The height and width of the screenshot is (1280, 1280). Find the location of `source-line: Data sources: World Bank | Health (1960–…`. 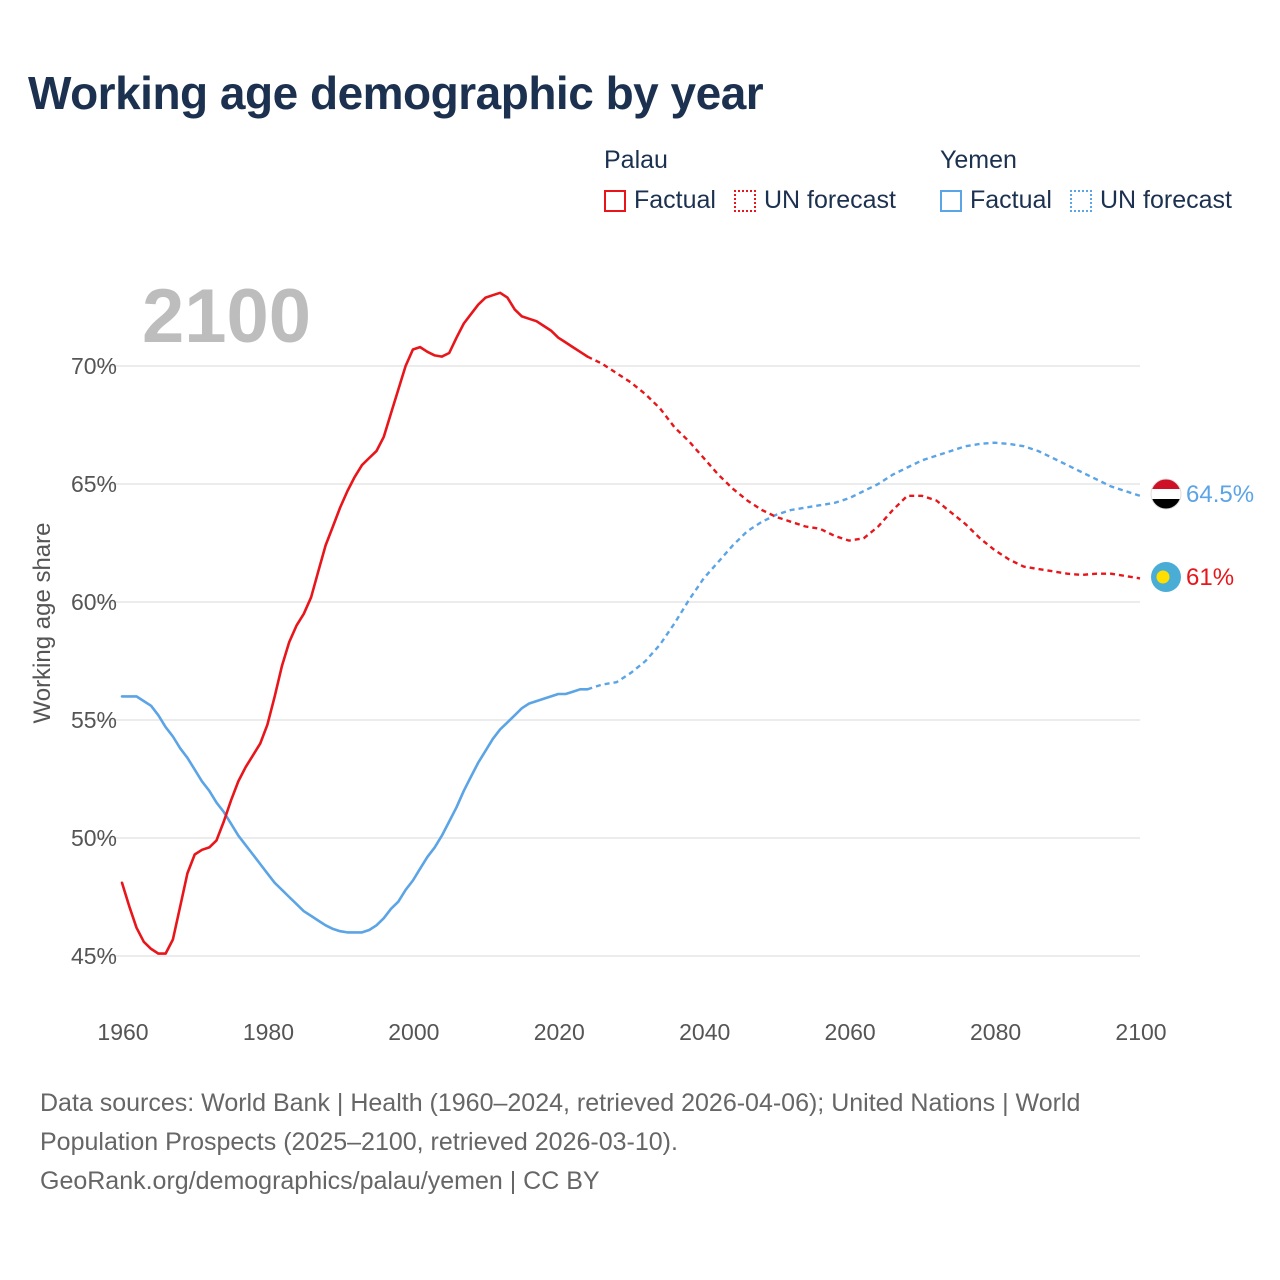

source-line: Data sources: World Bank | Health (1960–… is located at coordinates (560, 1103).